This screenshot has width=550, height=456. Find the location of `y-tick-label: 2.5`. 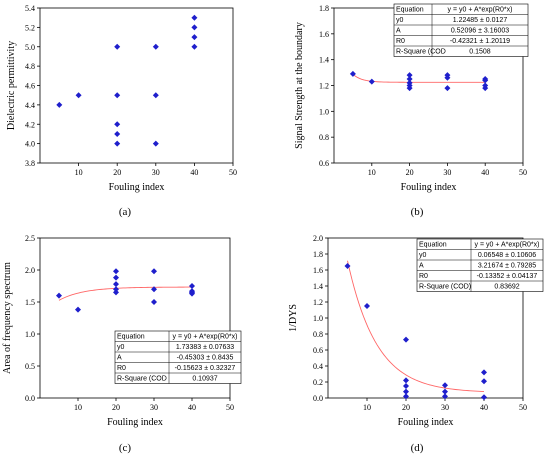

y-tick-label: 2.5 is located at coordinates (30, 238).